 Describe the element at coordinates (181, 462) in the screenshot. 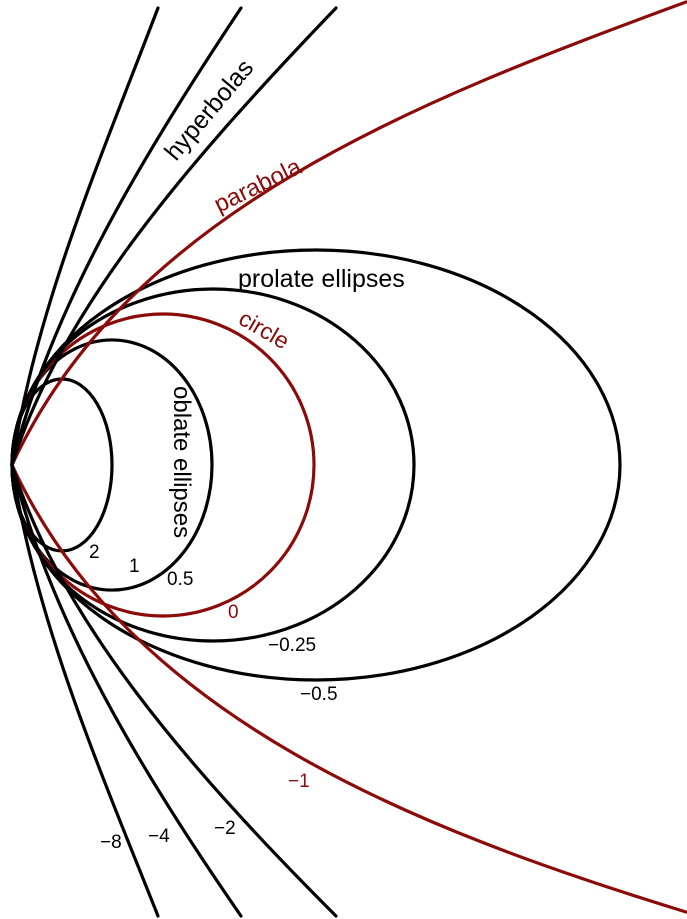

I see `label-oblate-ellipses: oblate ellipses` at that location.